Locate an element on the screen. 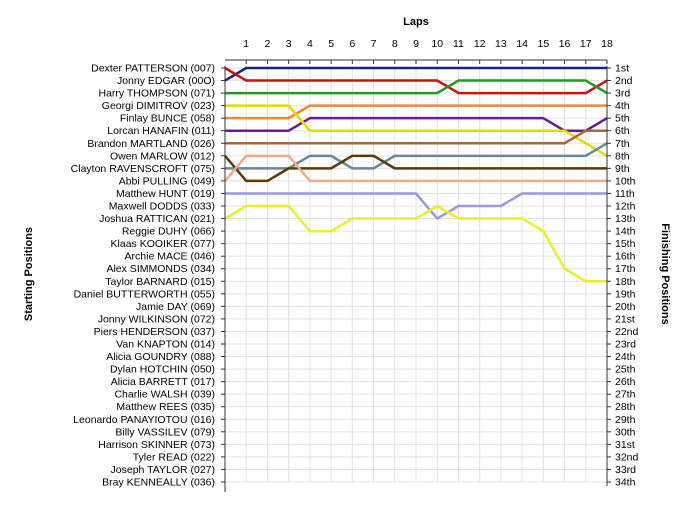 The width and height of the screenshot is (700, 510). finishing-position-label: 14th is located at coordinates (625, 232).